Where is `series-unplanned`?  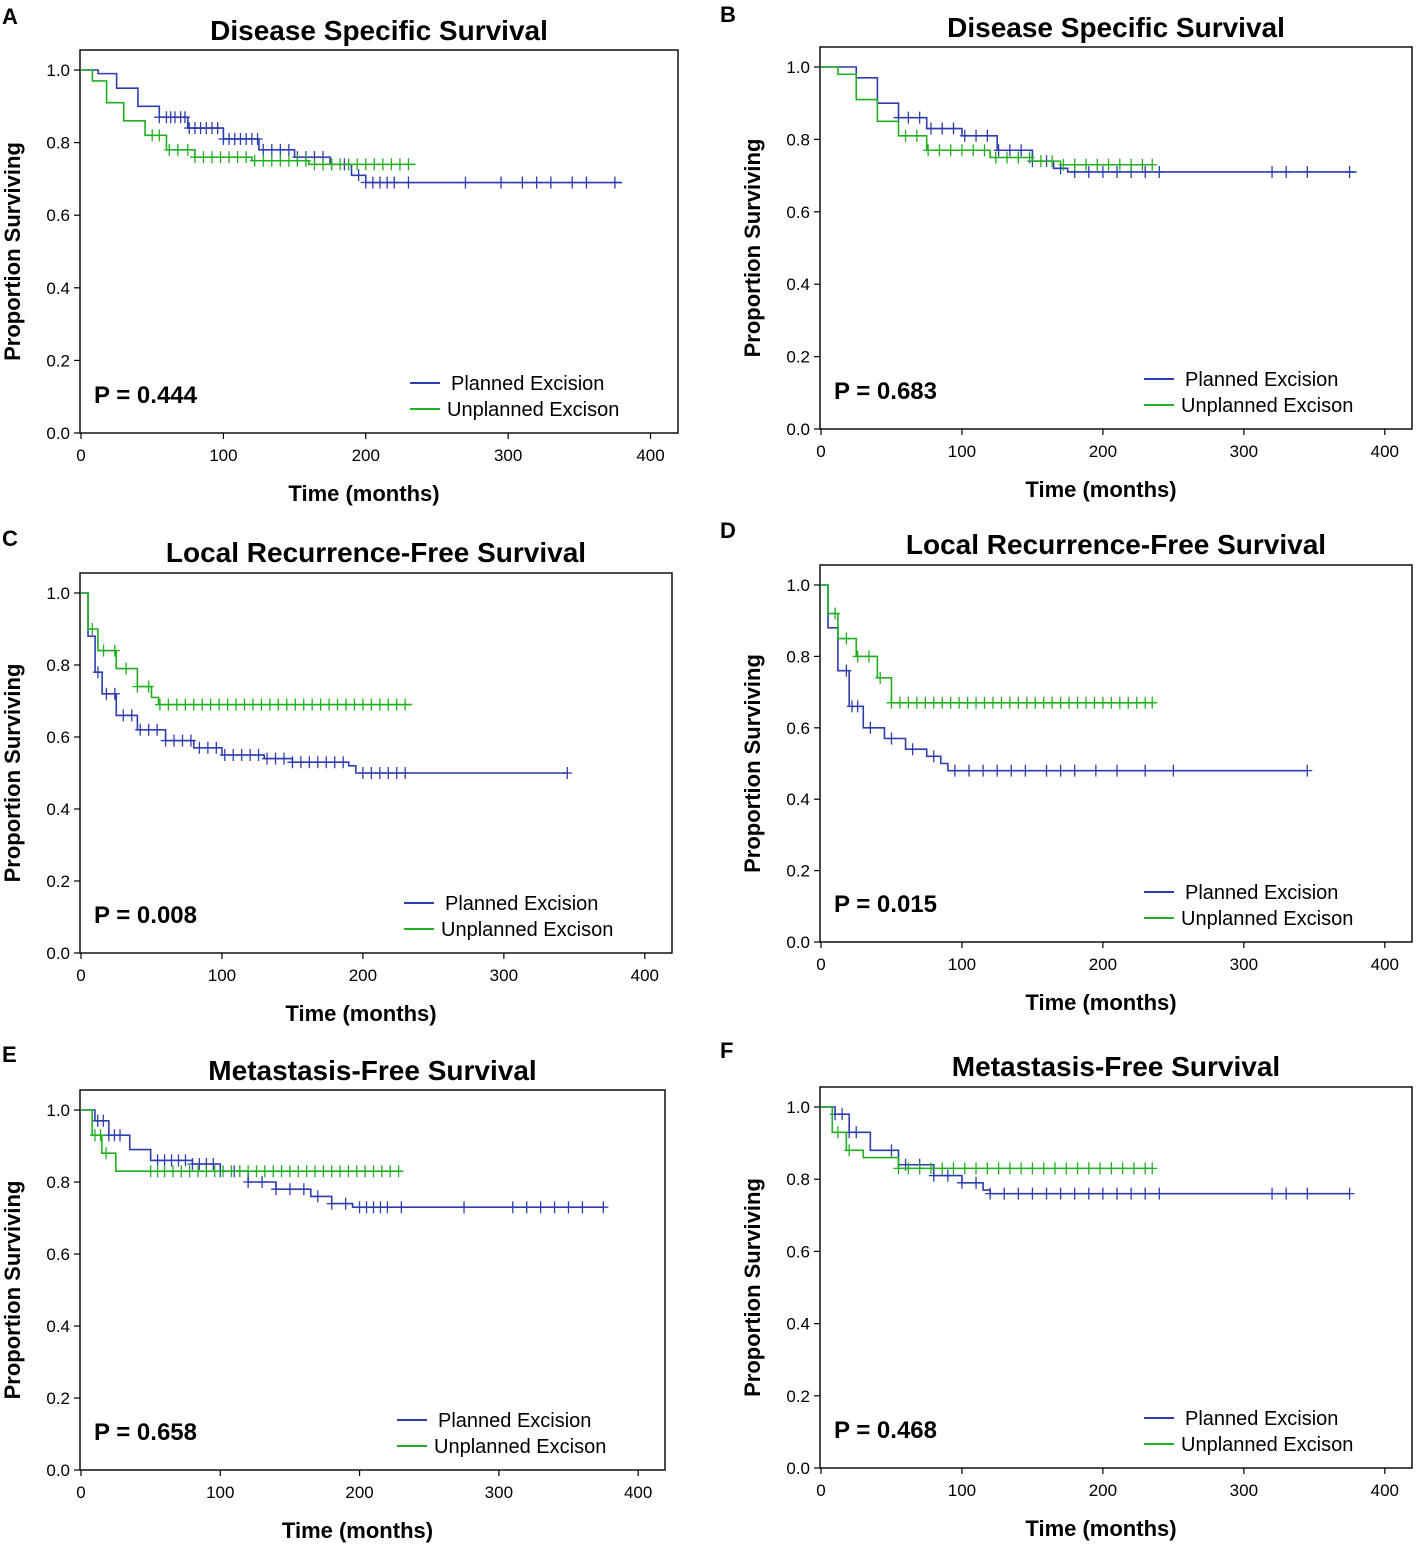
series-unplanned is located at coordinates (989, 1140).